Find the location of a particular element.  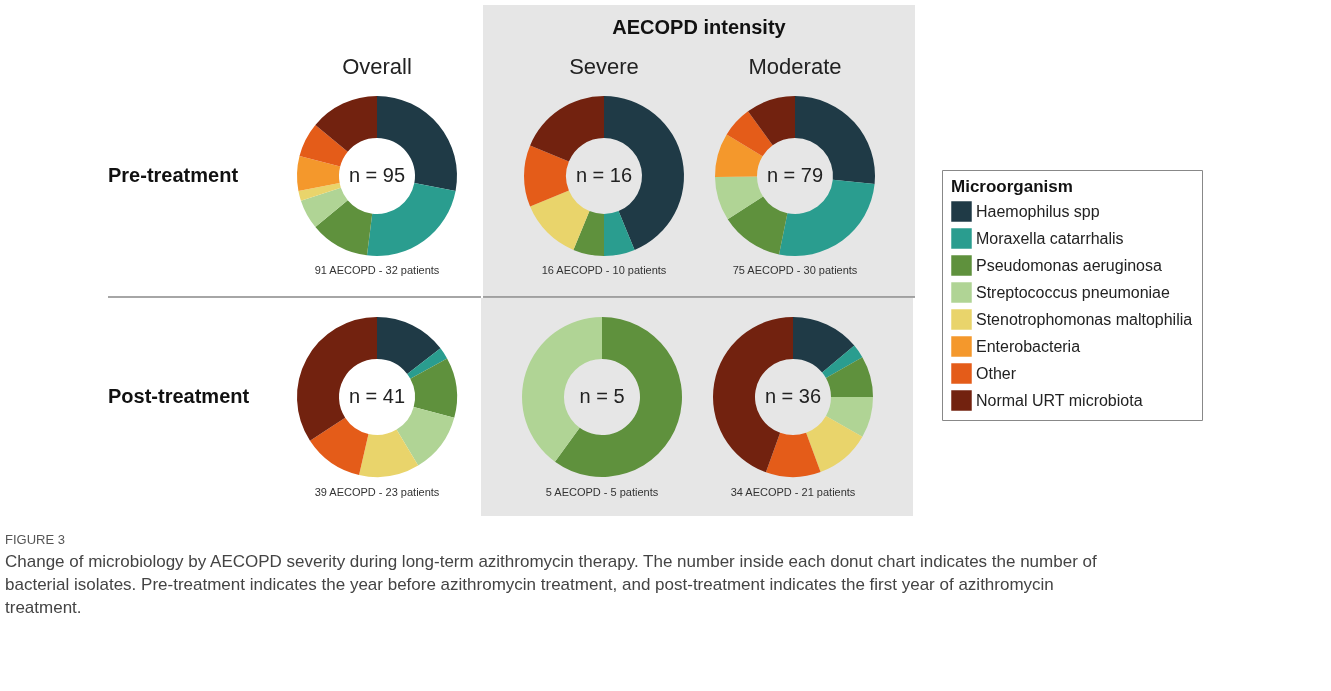

chart-title: Moderate is located at coordinates (795, 66).